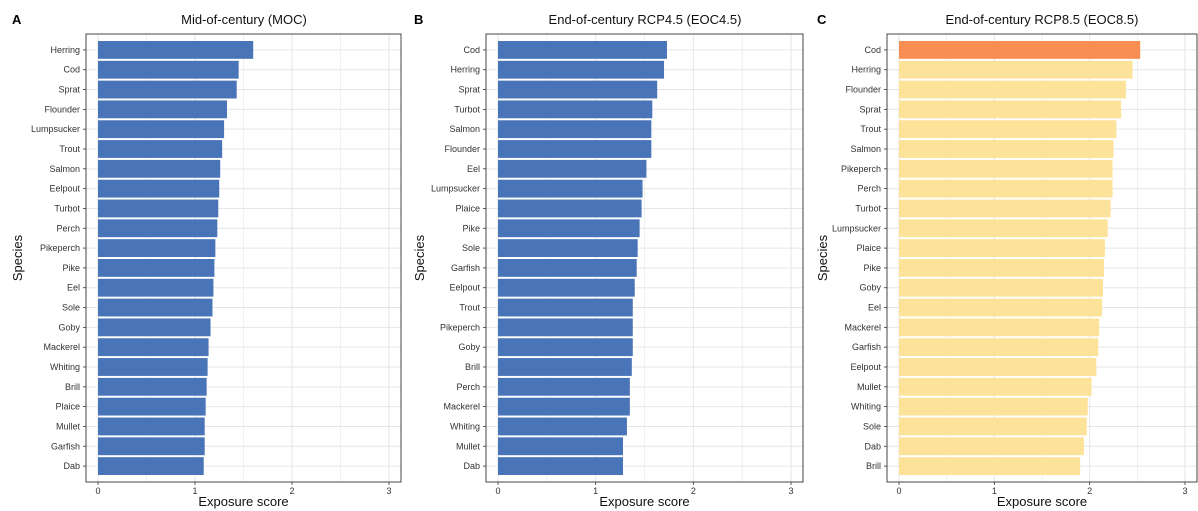 The width and height of the screenshot is (1198, 511). I want to click on y-tick-label-a: Brill, so click(72, 387).